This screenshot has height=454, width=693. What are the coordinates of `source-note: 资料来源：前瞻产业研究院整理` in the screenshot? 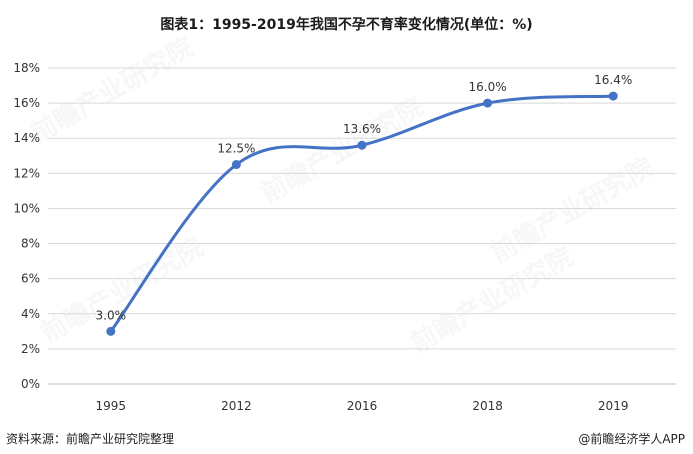 It's located at (90, 439).